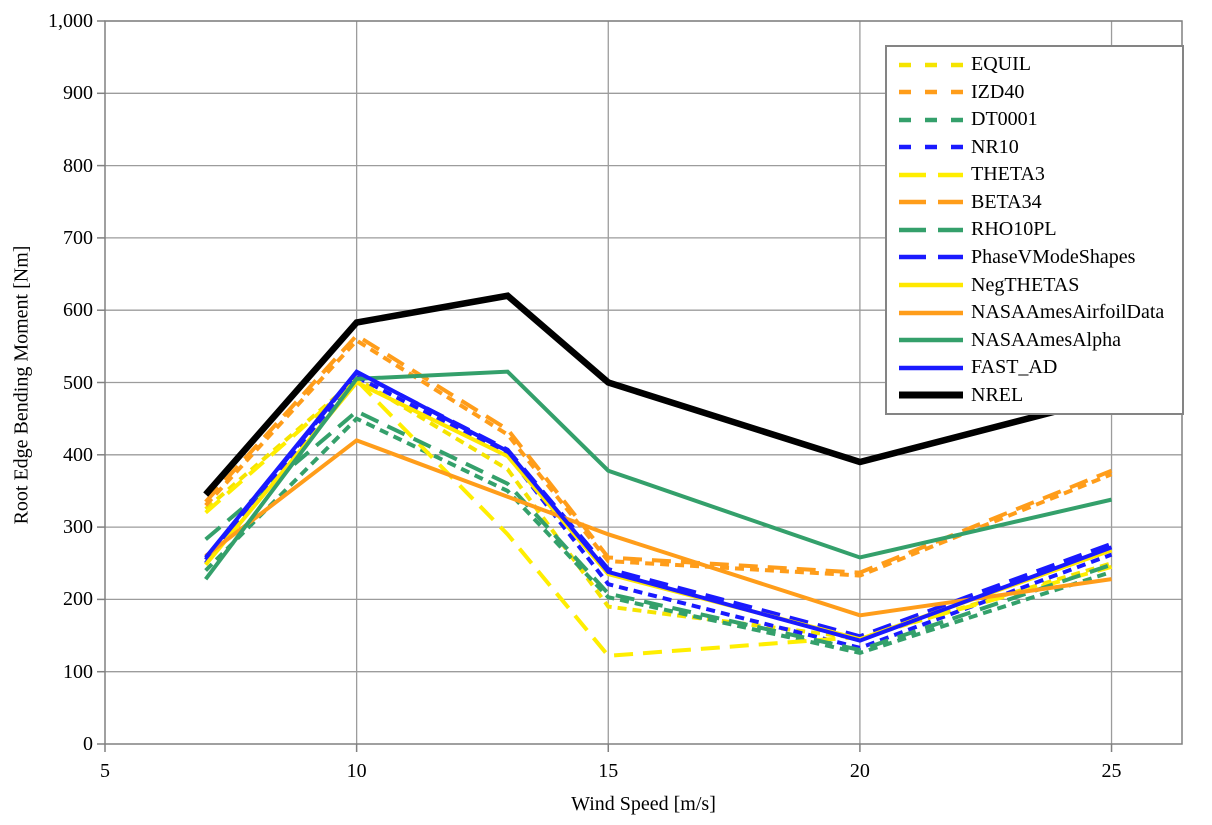  I want to click on y-tick-label: 400, so click(78, 454).